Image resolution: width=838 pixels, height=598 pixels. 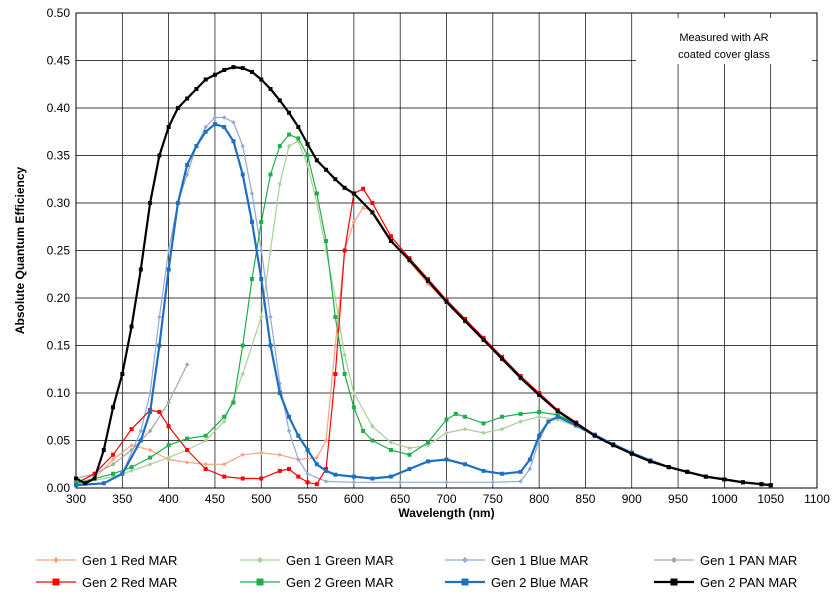 What do you see at coordinates (308, 499) in the screenshot?
I see `x-tick-label: 550` at bounding box center [308, 499].